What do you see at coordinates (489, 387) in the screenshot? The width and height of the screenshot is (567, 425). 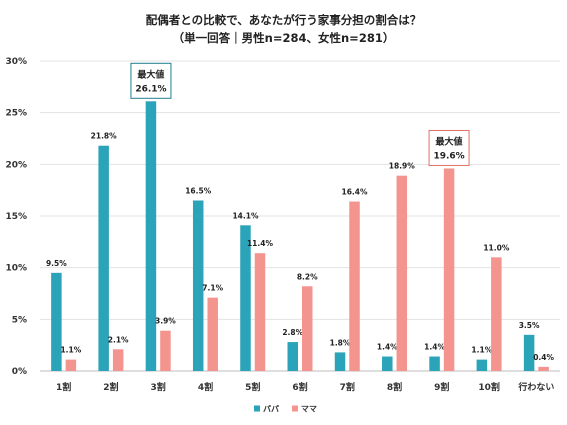 I see `category-label: 10割` at bounding box center [489, 387].